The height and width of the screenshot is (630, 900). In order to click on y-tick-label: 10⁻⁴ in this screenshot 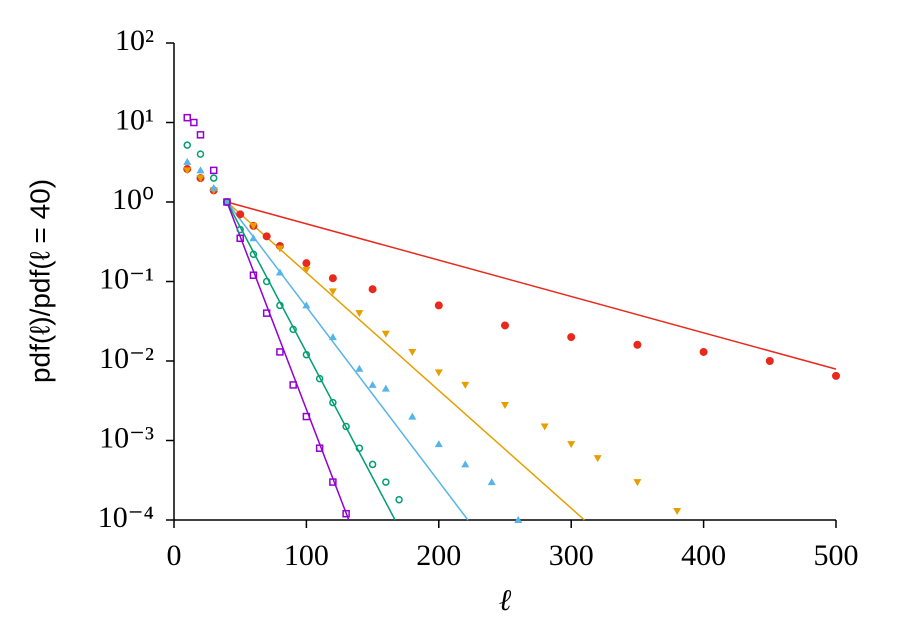, I will do `click(126, 517)`.